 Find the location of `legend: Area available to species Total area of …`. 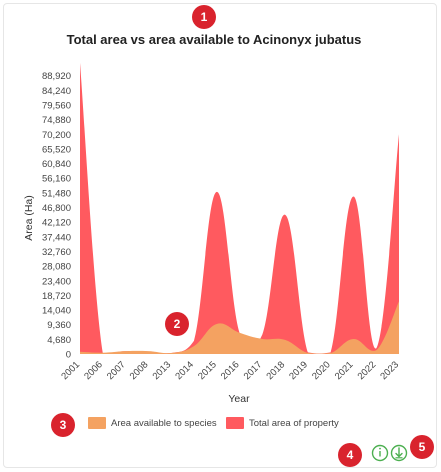

legend: Area available to species Total area of … is located at coordinates (213, 423).